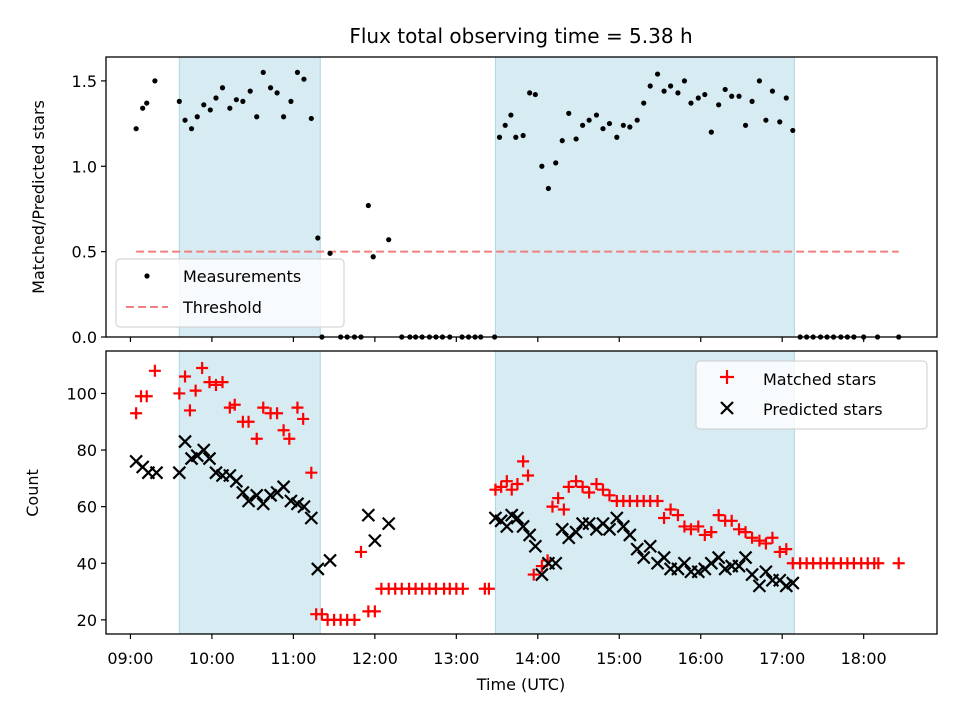  What do you see at coordinates (520, 684) in the screenshot?
I see `x-axis-label: Time (UTC)` at bounding box center [520, 684].